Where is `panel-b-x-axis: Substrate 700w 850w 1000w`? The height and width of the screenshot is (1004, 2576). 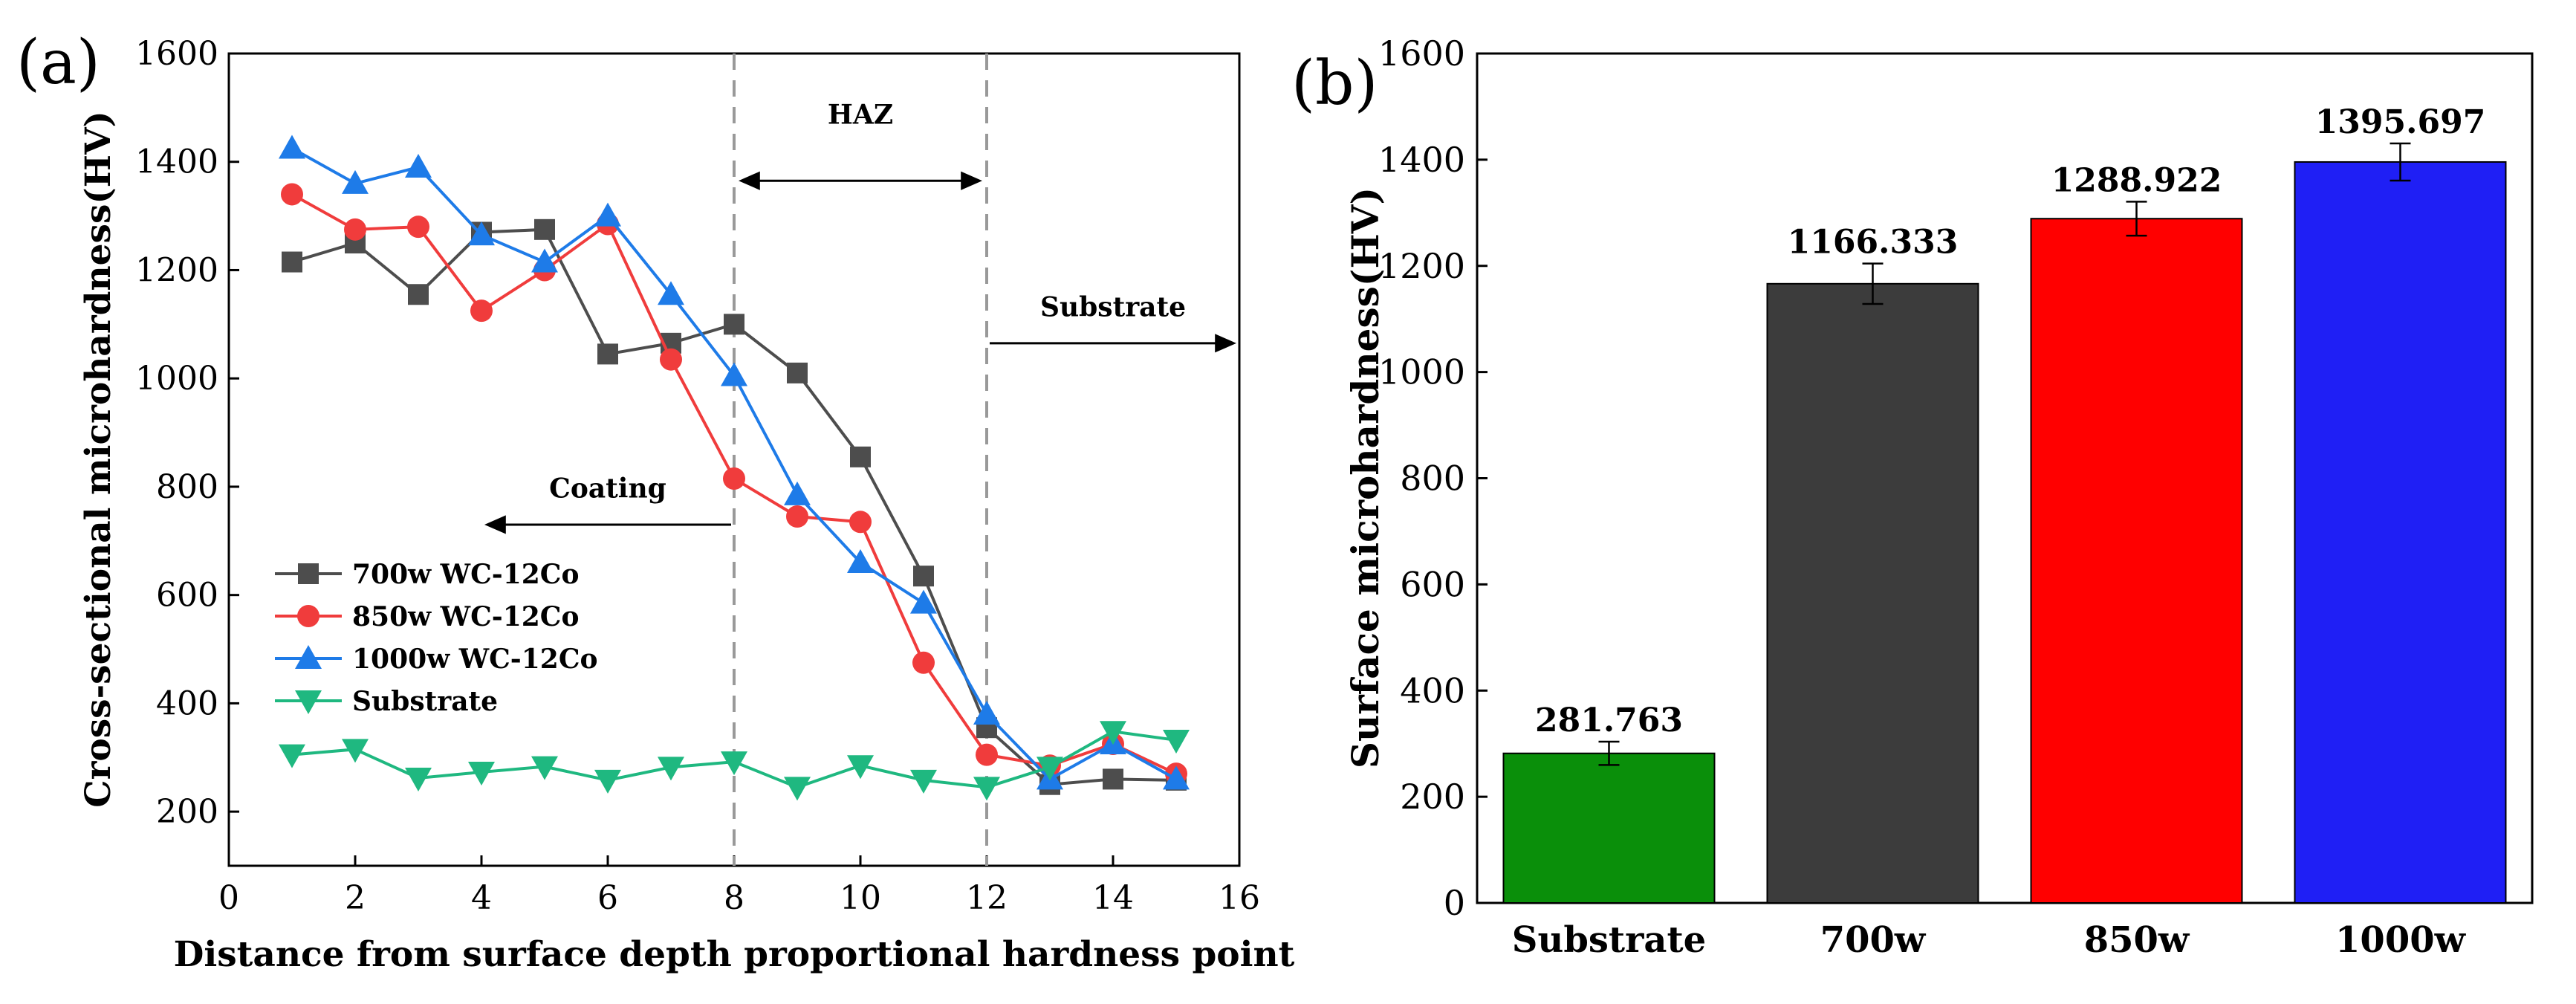 panel-b-x-axis: Substrate 700w 850w 1000w is located at coordinates (1989, 940).